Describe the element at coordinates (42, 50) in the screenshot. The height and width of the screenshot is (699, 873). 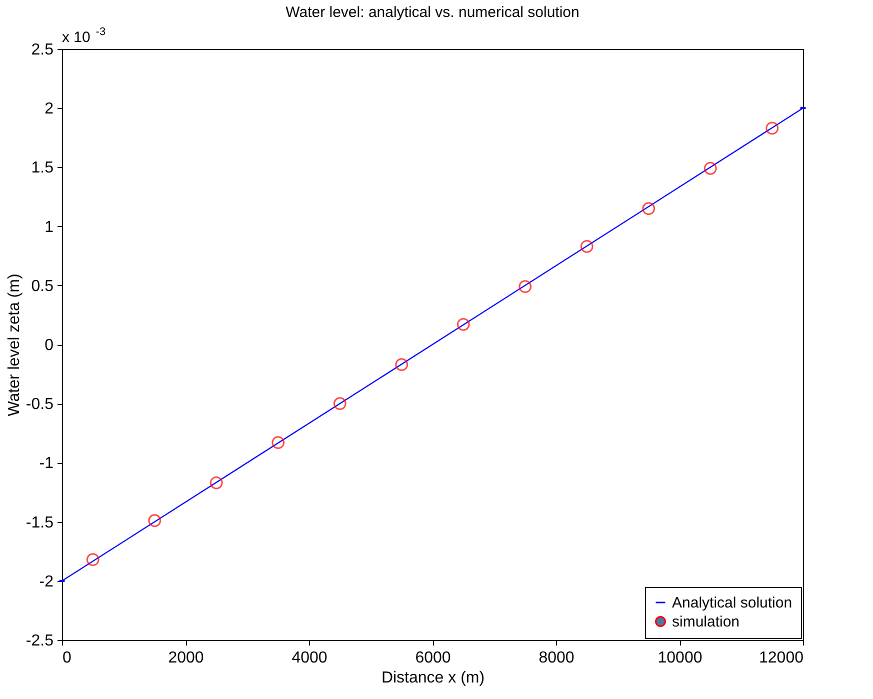
I see `y-tick-label: 2.5` at that location.